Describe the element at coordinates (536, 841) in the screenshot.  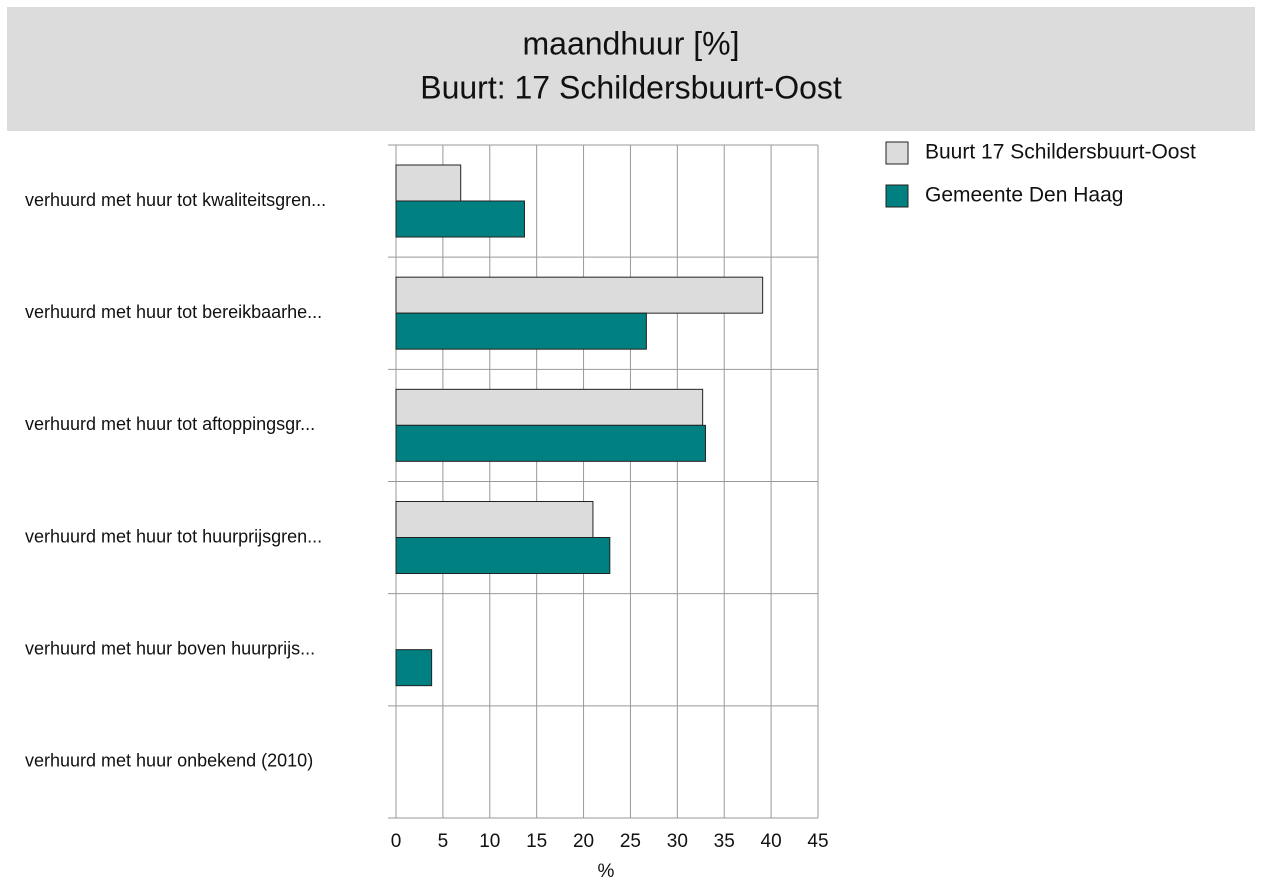
I see `x-tick-label: 15` at that location.